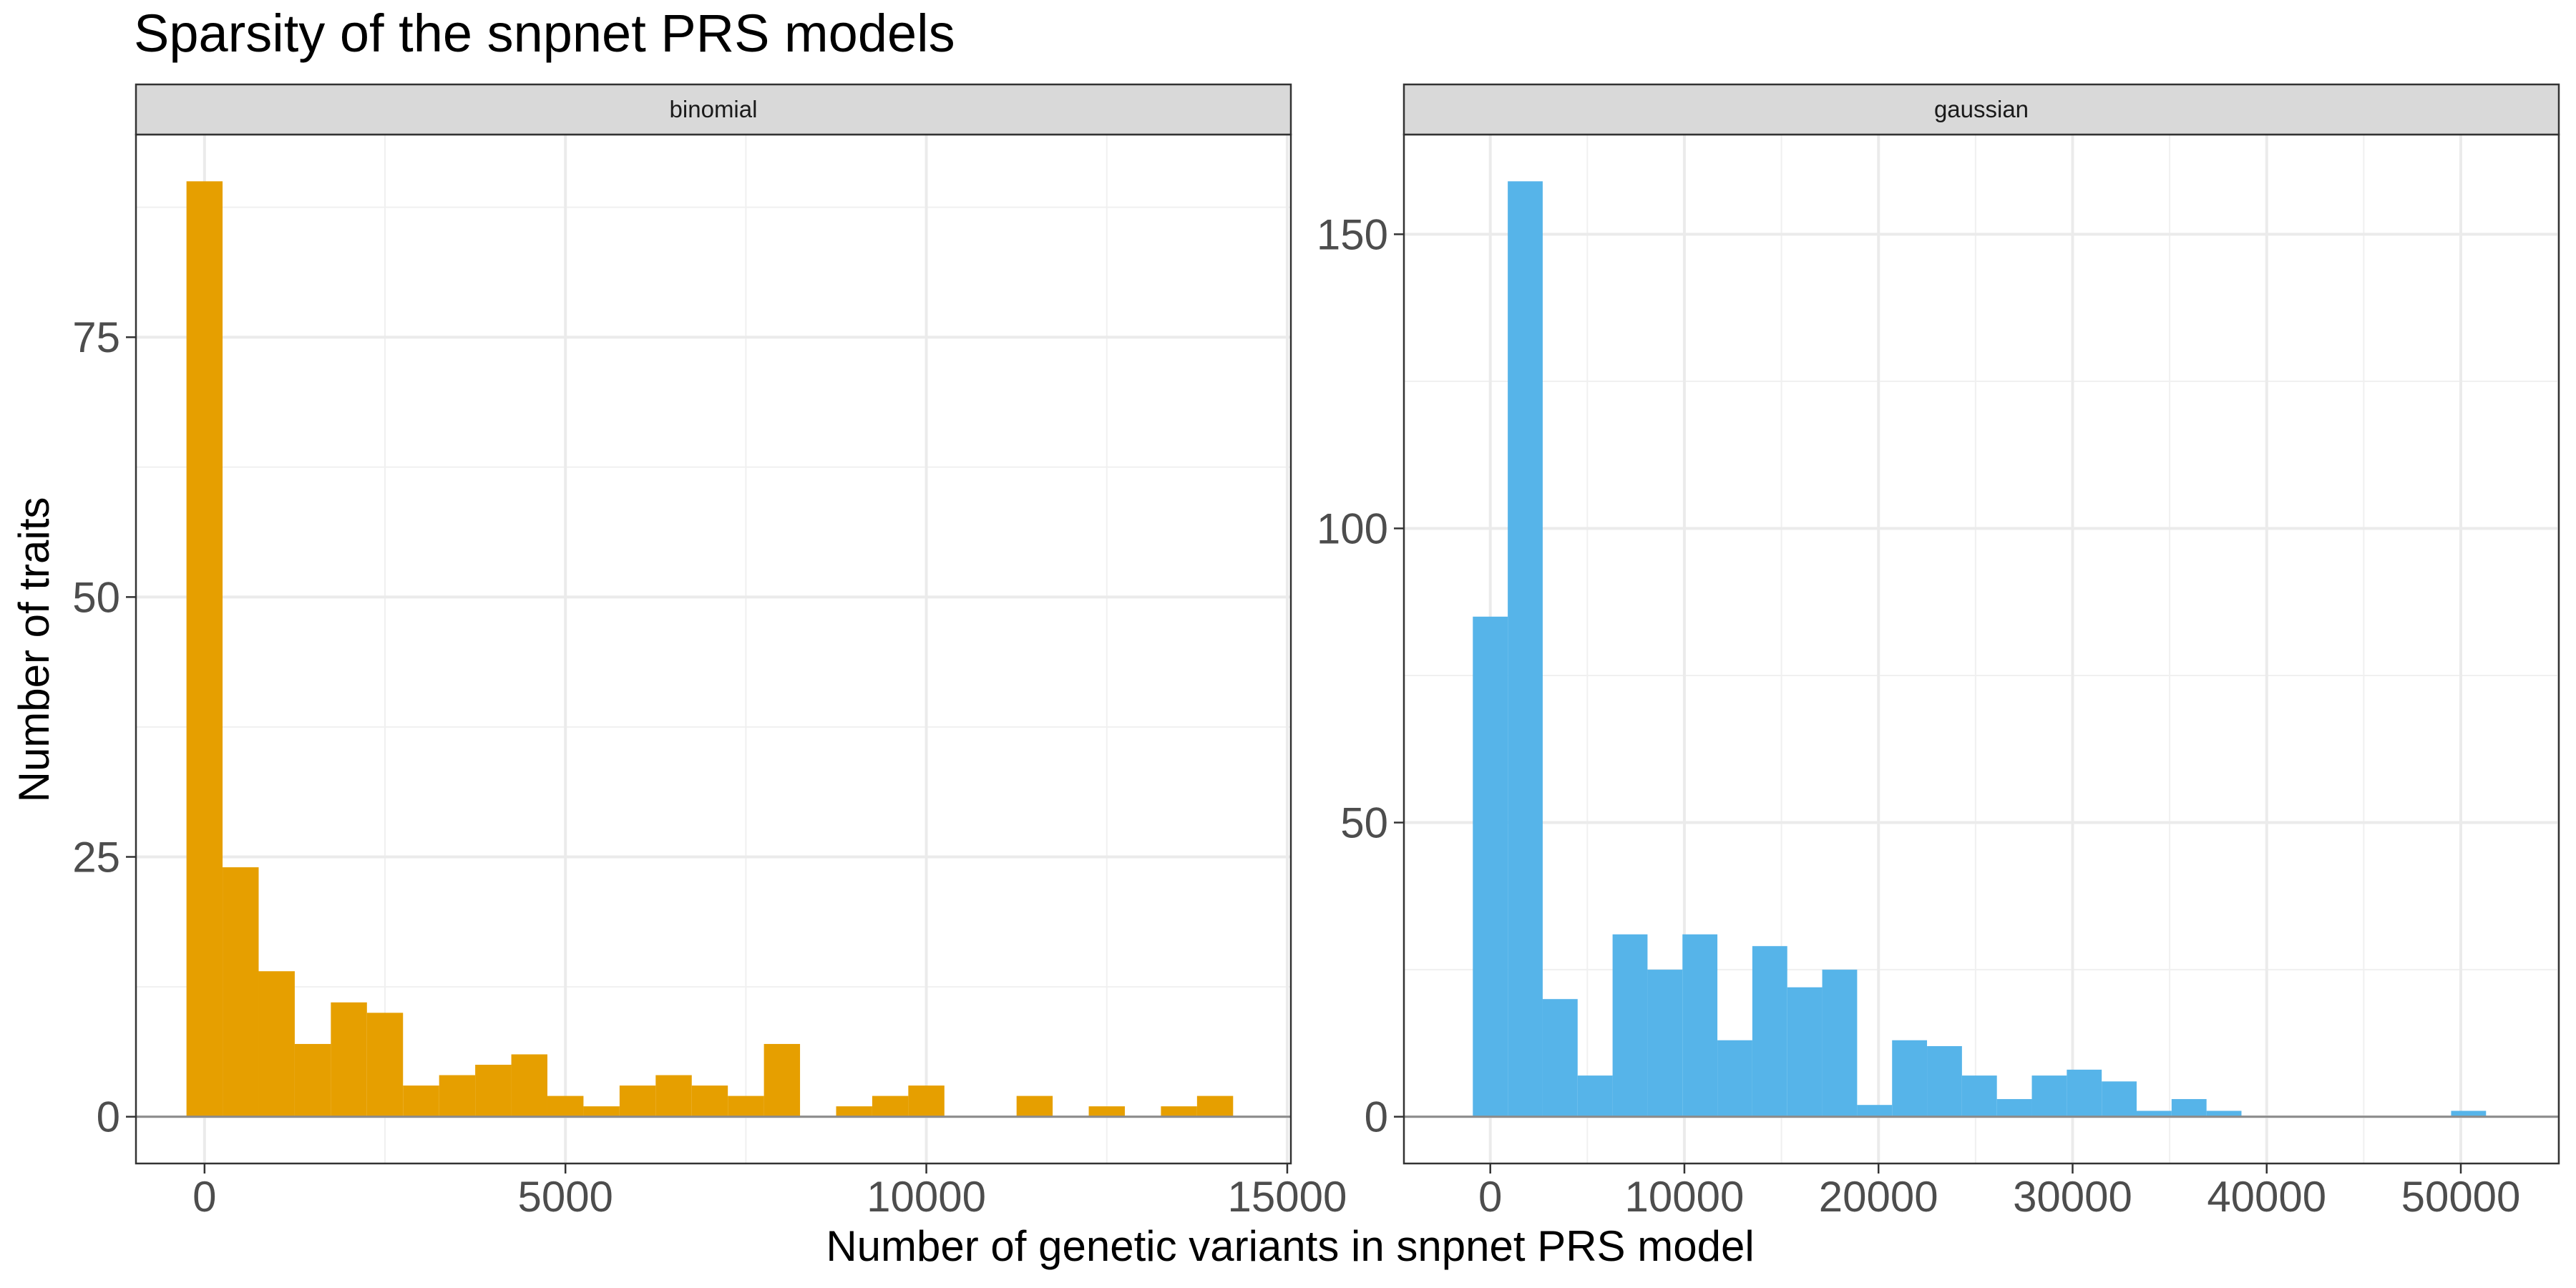 This screenshot has height=1288, width=2576. I want to click on x-tick-label: 5000, so click(565, 1197).